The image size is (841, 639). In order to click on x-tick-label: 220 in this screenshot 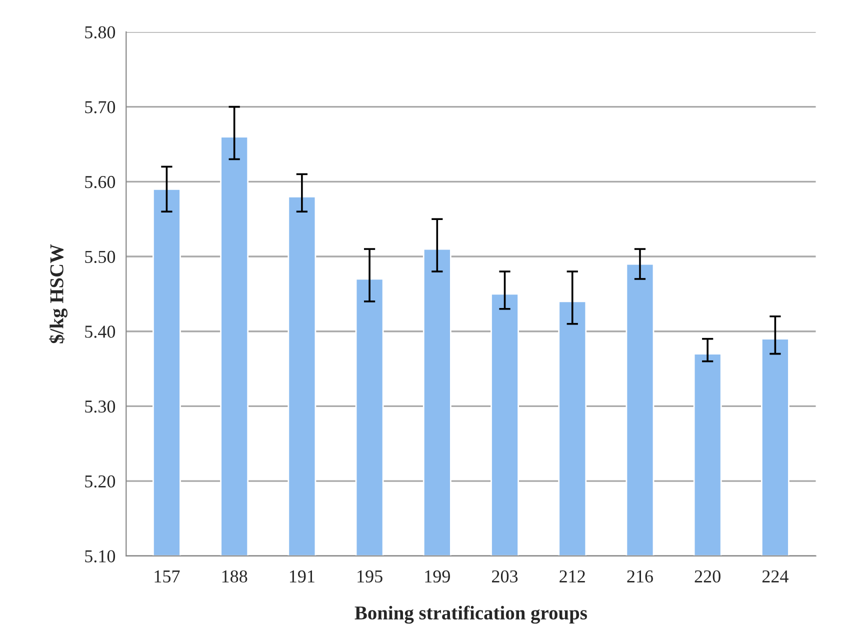, I will do `click(707, 576)`.